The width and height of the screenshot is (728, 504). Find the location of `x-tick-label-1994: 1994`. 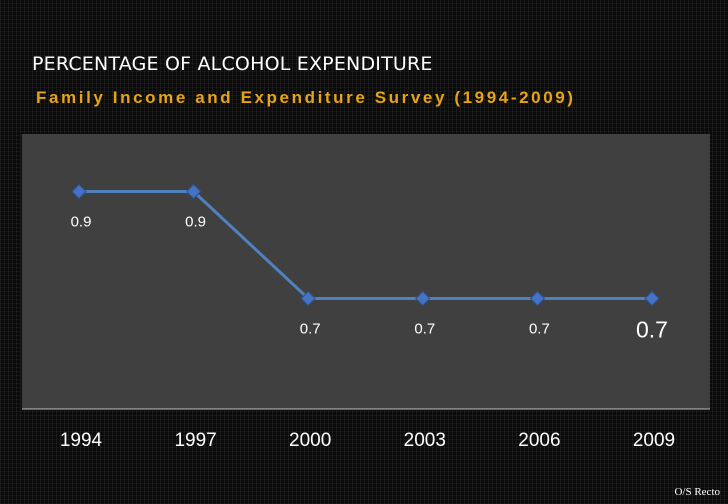

x-tick-label-1994: 1994 is located at coordinates (81, 440).